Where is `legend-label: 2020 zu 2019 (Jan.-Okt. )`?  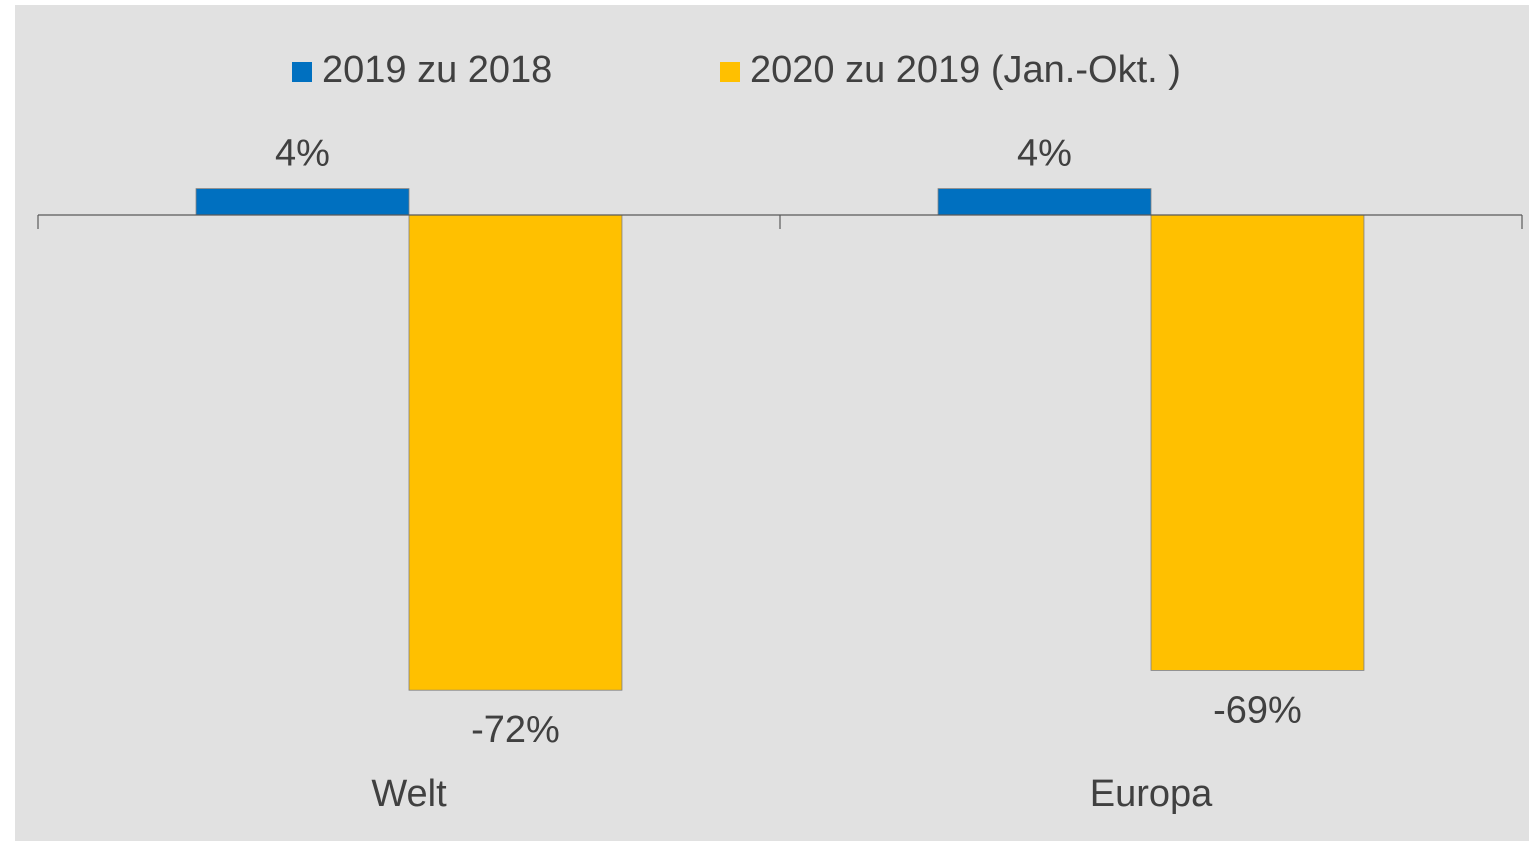
legend-label: 2020 zu 2019 (Jan.-Okt. ) is located at coordinates (965, 70).